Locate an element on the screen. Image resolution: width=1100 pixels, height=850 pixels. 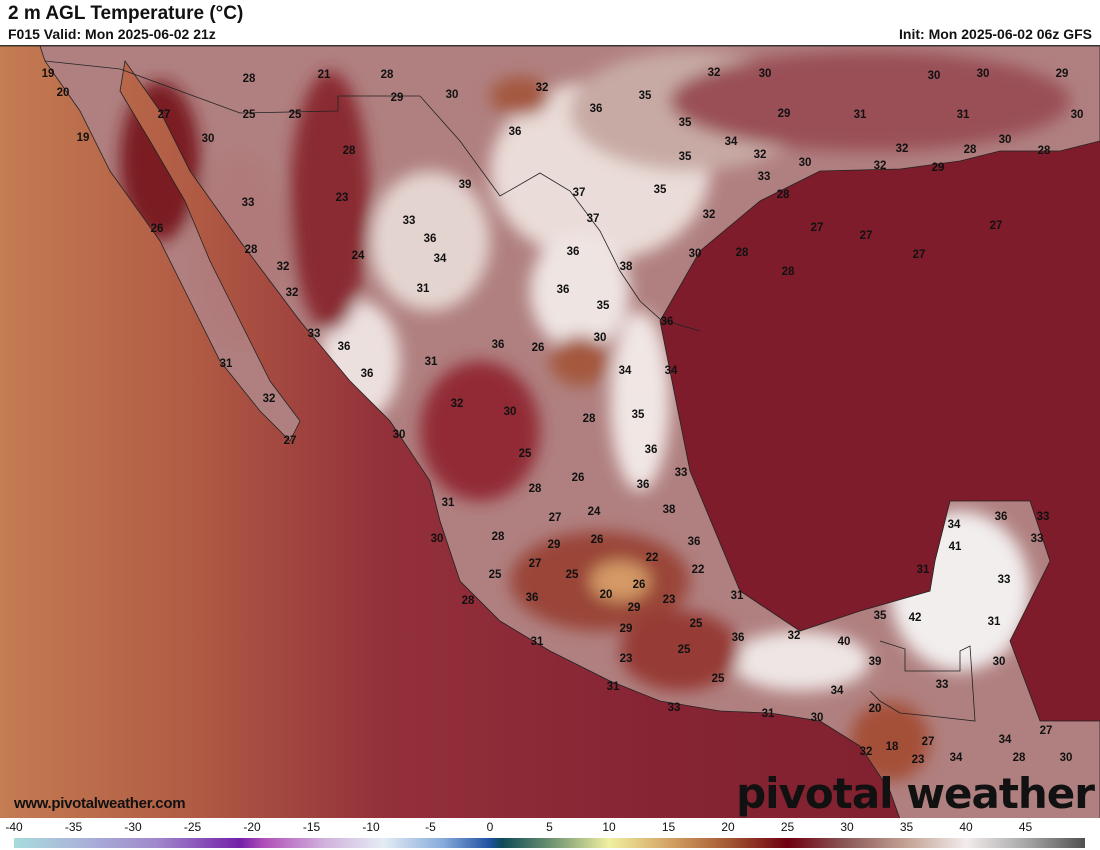
colorbar-tick-label: -15 is located at coordinates (311, 827).